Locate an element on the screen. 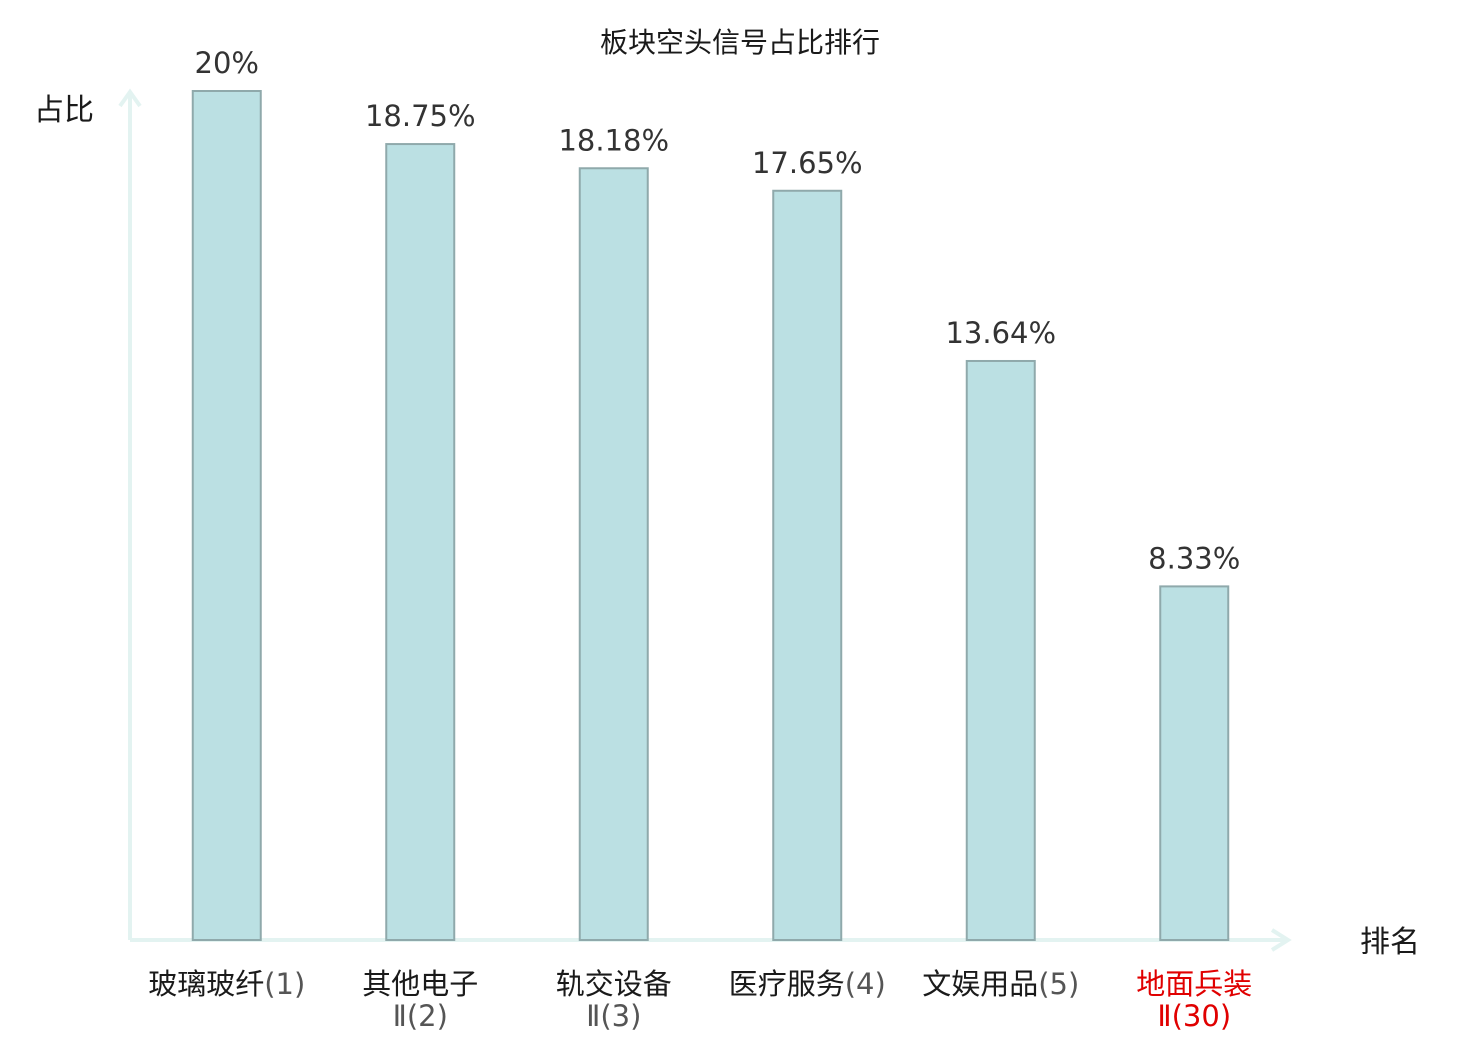 The height and width of the screenshot is (1040, 1480). category-name: 其他电子 is located at coordinates (420, 984).